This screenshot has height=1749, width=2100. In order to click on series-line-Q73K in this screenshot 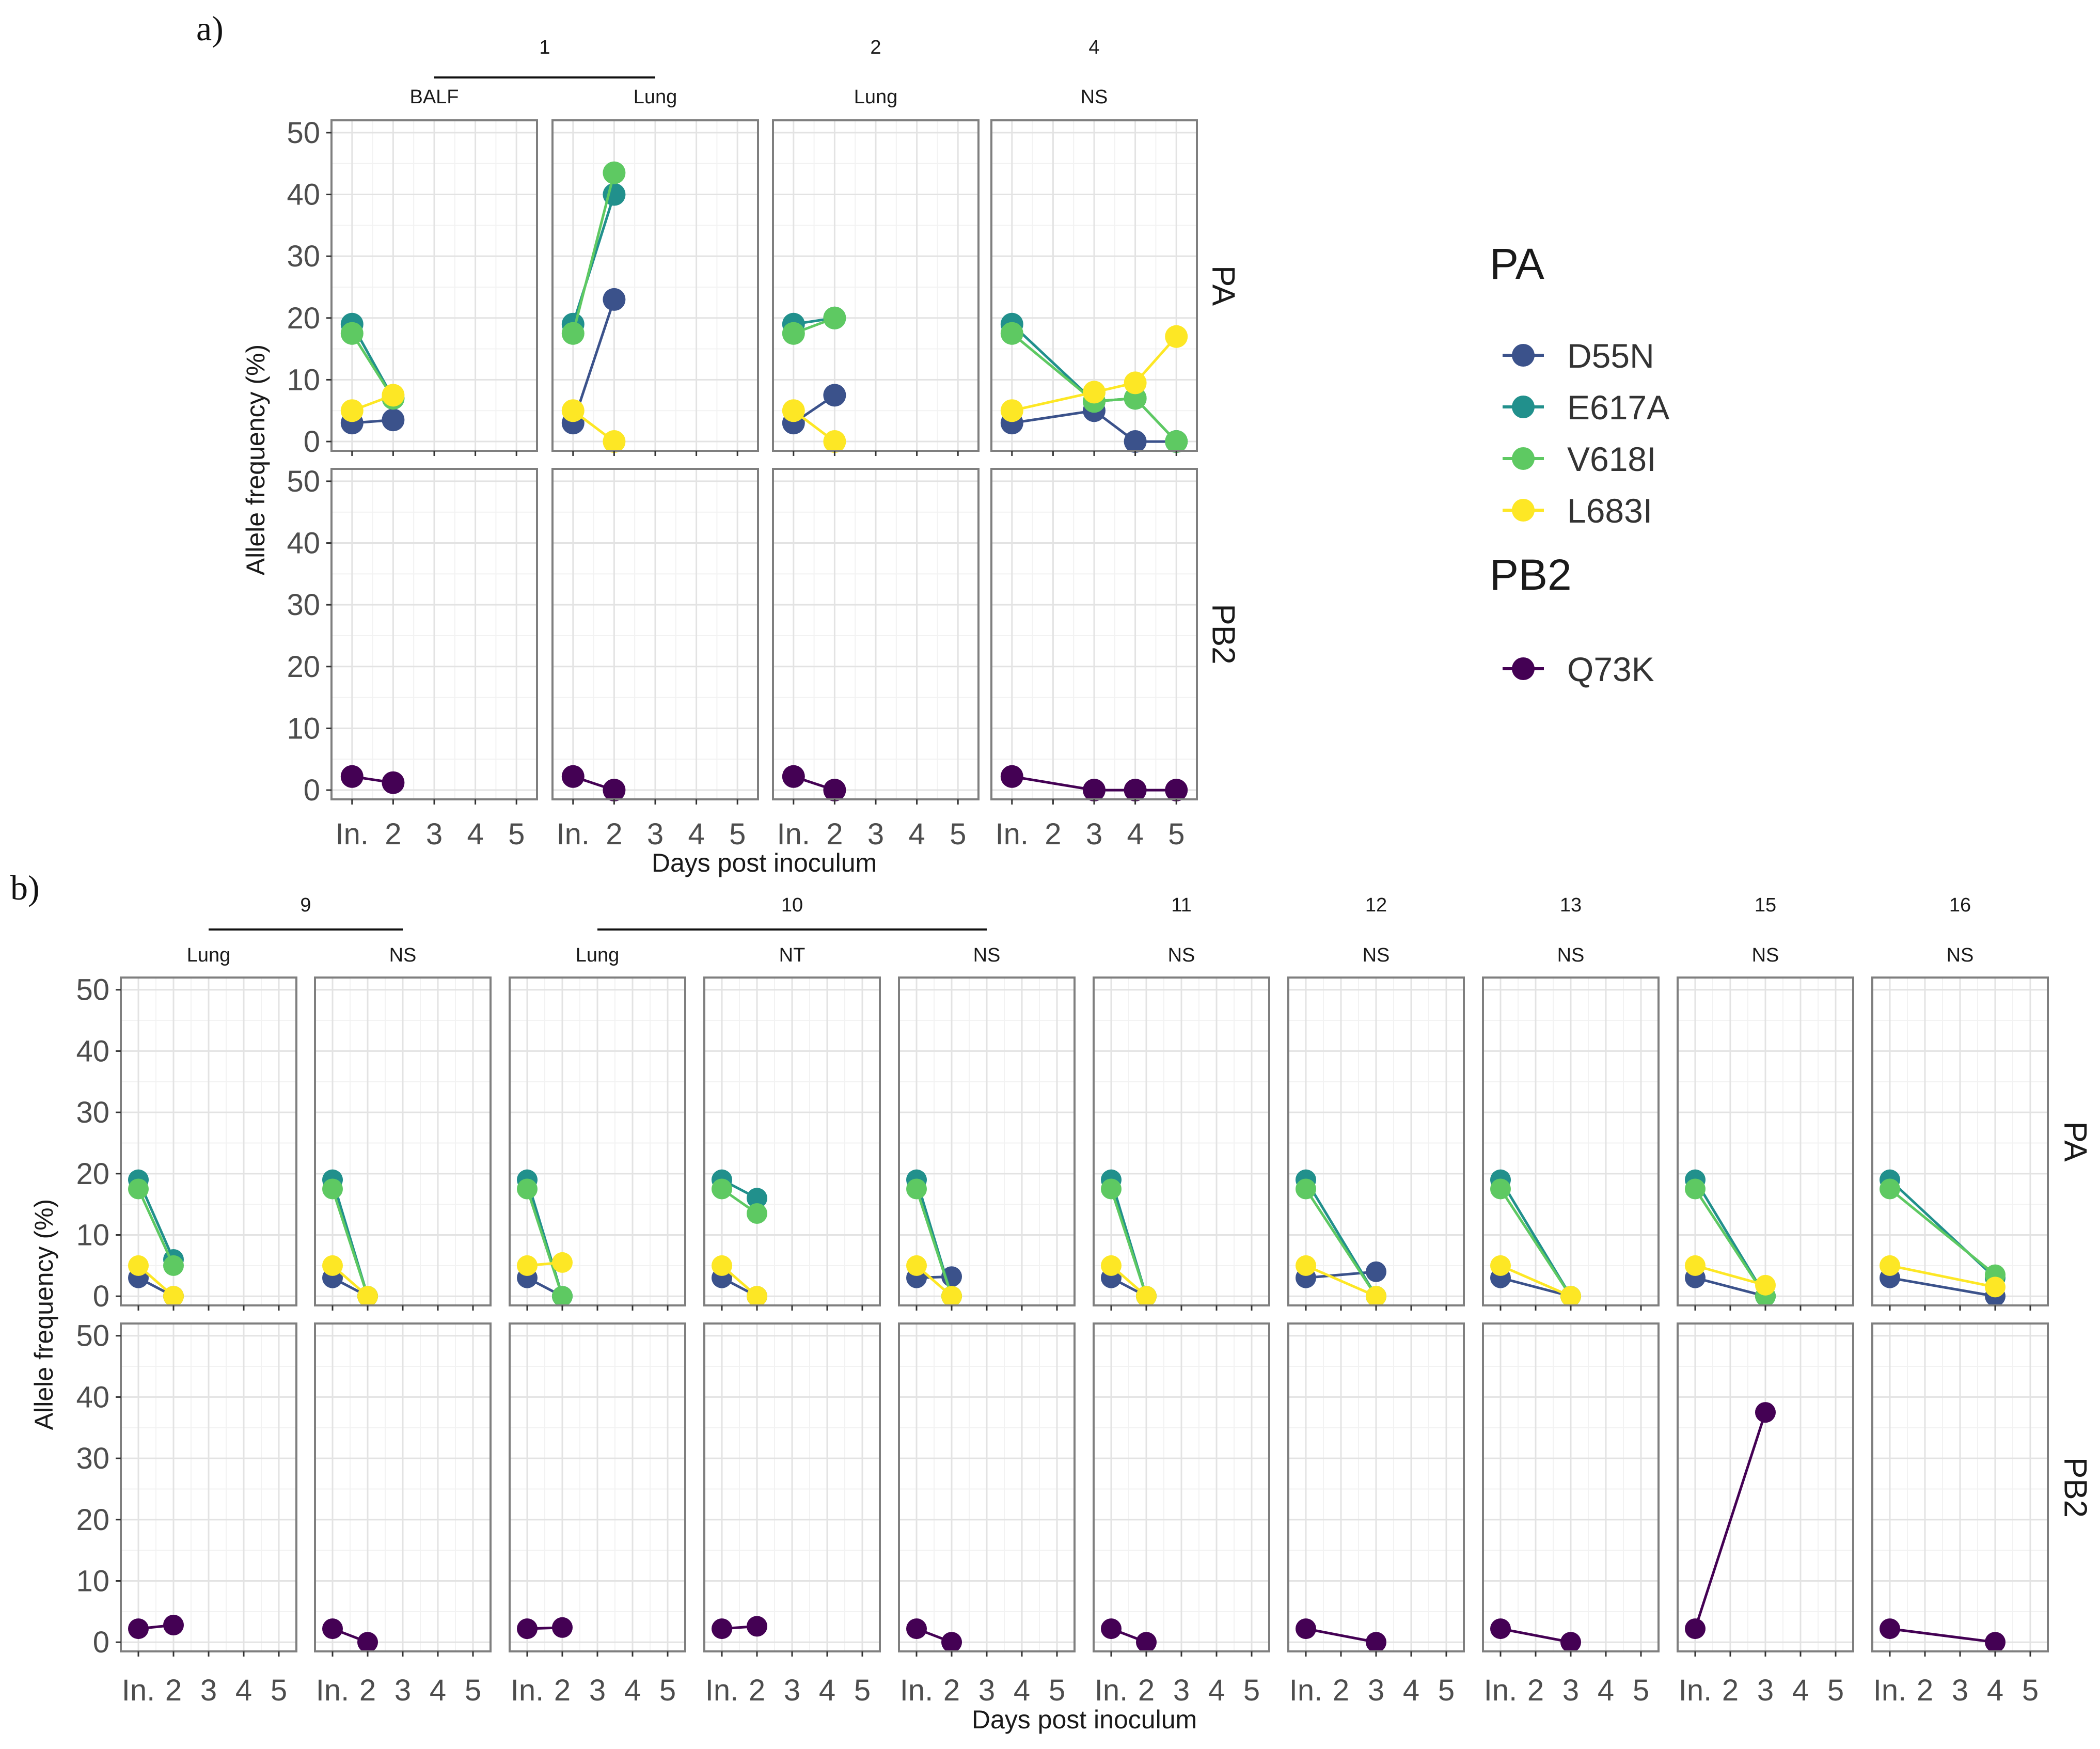, I will do `click(1536, 1635)`.